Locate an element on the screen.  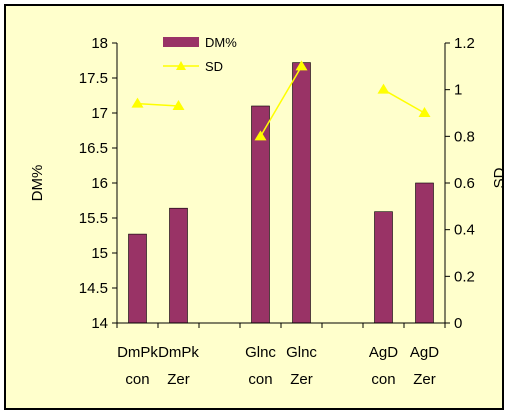
y-tick-label: 16.5 is located at coordinates (93, 148).